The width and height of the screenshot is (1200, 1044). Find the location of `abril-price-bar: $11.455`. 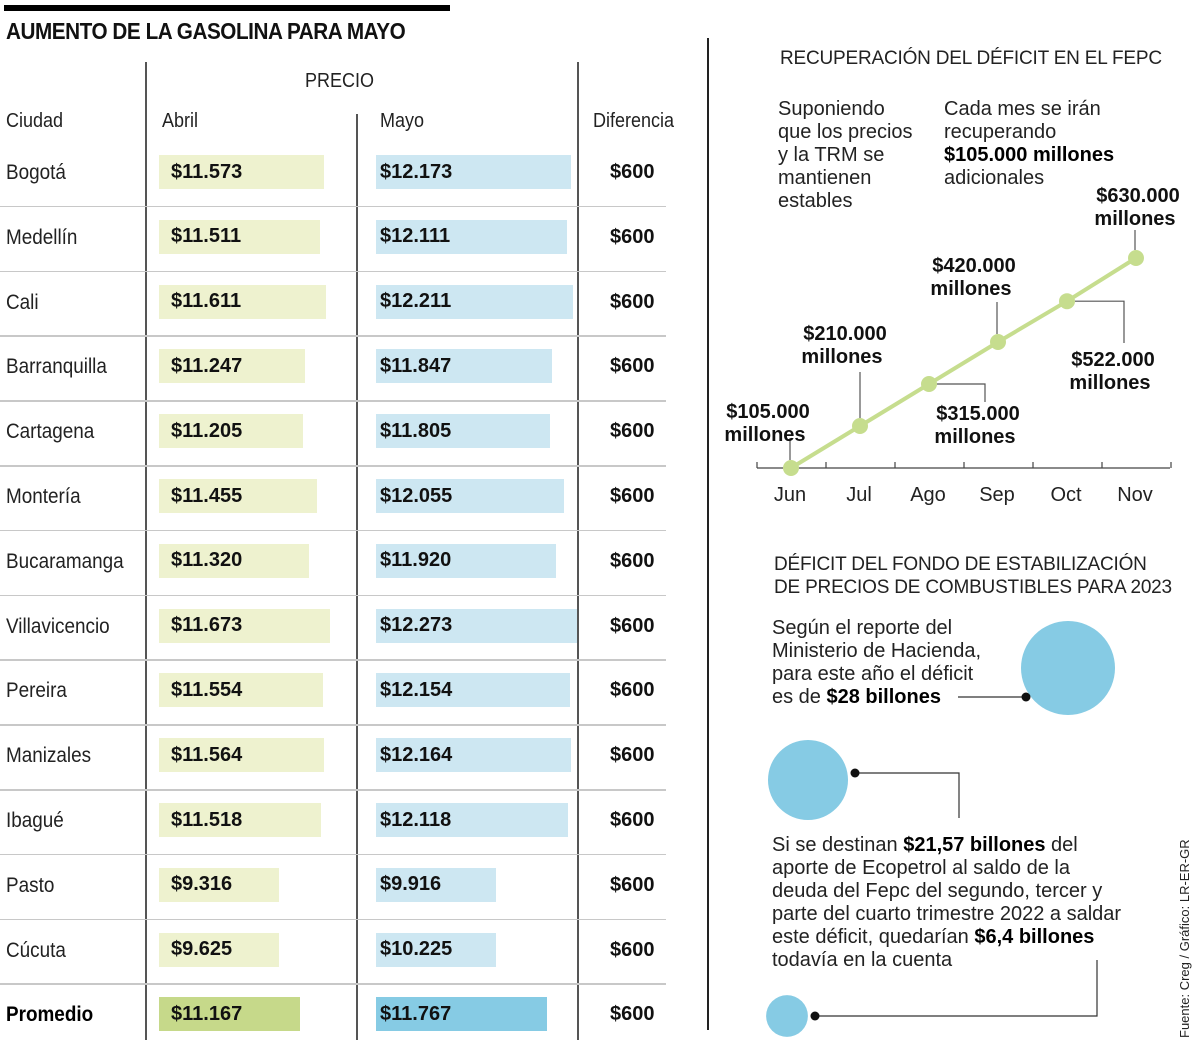

abril-price-bar: $11.455 is located at coordinates (238, 496).